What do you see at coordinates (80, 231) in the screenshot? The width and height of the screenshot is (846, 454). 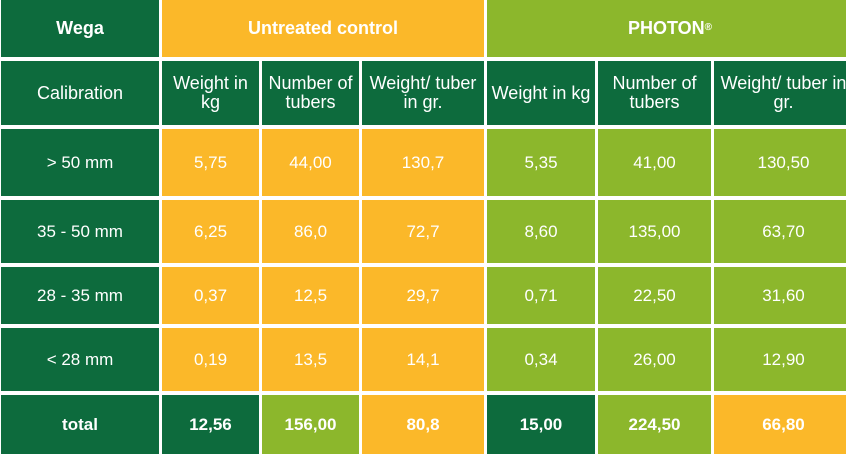 I see `row-label: 35 - 50 mm` at bounding box center [80, 231].